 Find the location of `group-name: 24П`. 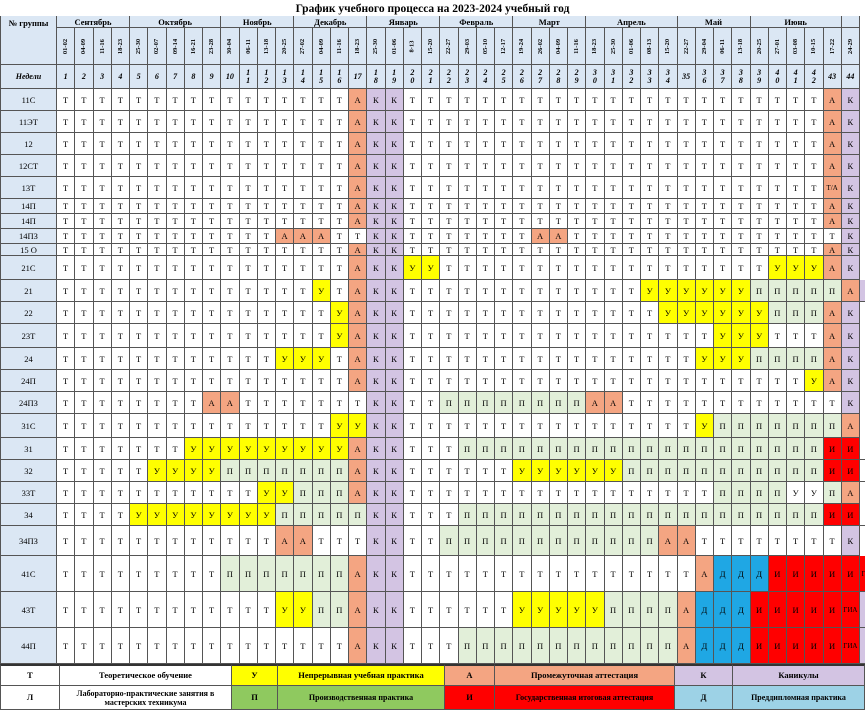

group-name: 24П is located at coordinates (28, 381).